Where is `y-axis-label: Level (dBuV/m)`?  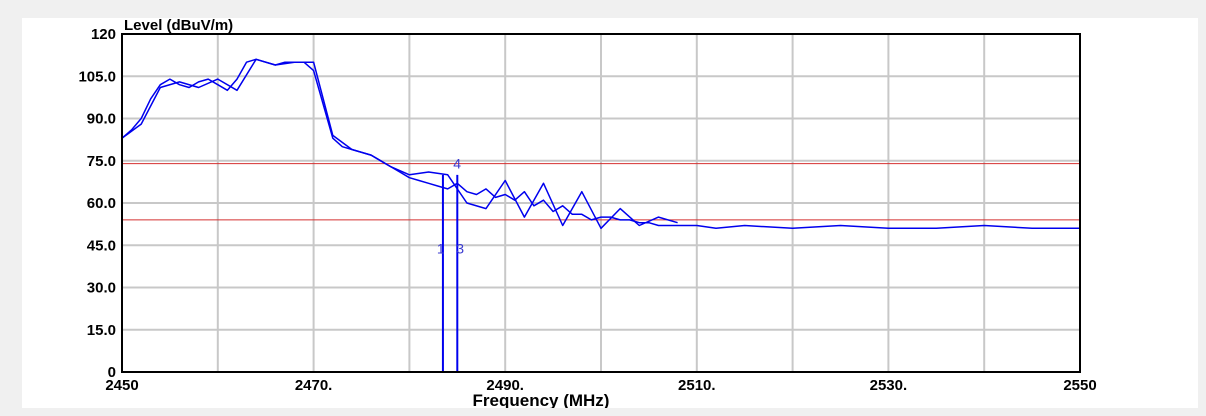 y-axis-label: Level (dBuV/m) is located at coordinates (178, 26).